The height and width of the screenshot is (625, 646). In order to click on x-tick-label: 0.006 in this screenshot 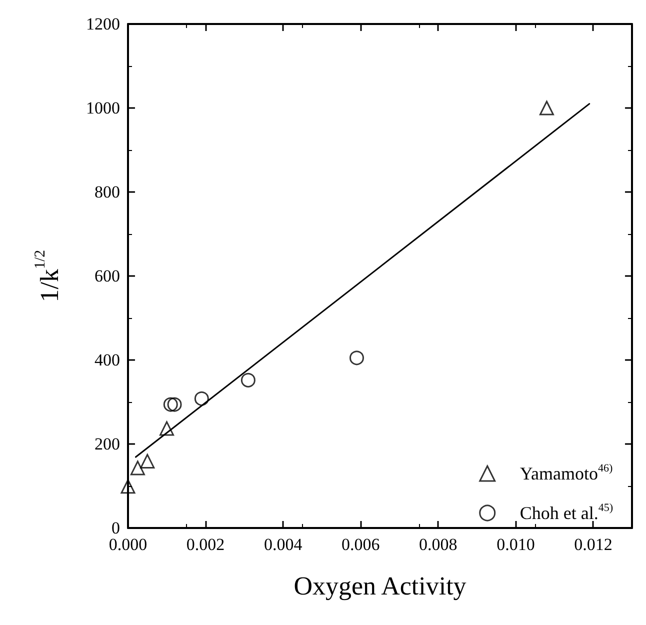, I will do `click(360, 544)`.